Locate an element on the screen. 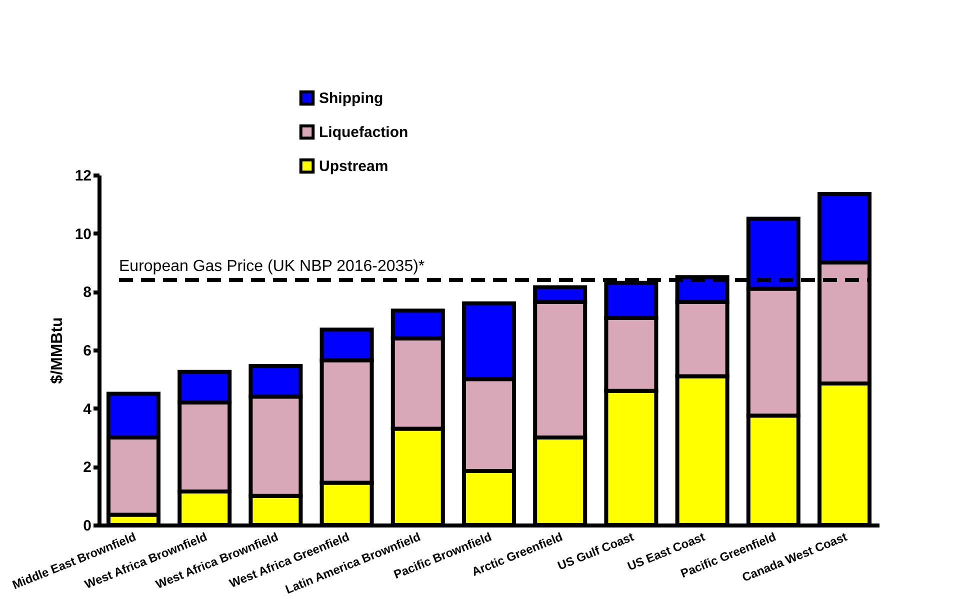  y-tick-label: 12 is located at coordinates (83, 176).